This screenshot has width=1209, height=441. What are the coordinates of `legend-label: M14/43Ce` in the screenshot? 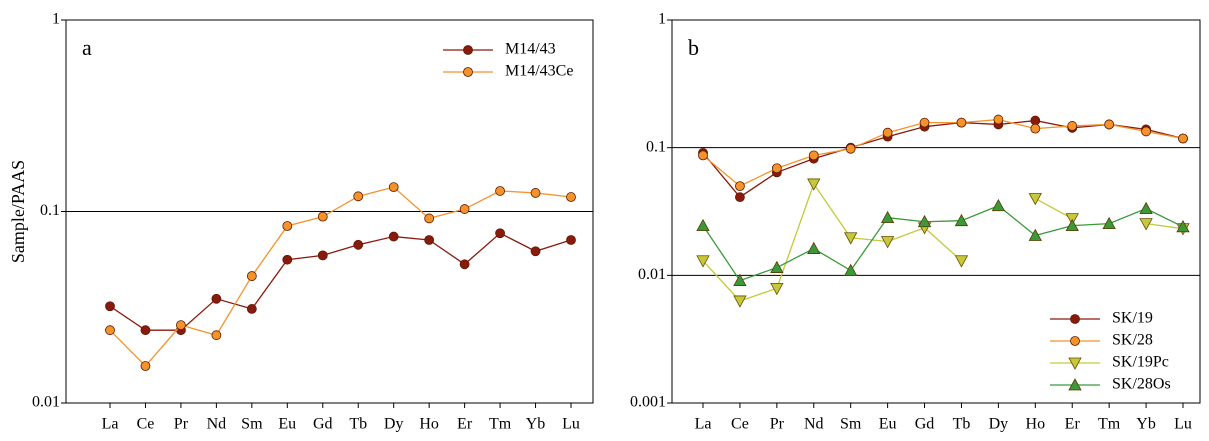 It's located at (539, 71).